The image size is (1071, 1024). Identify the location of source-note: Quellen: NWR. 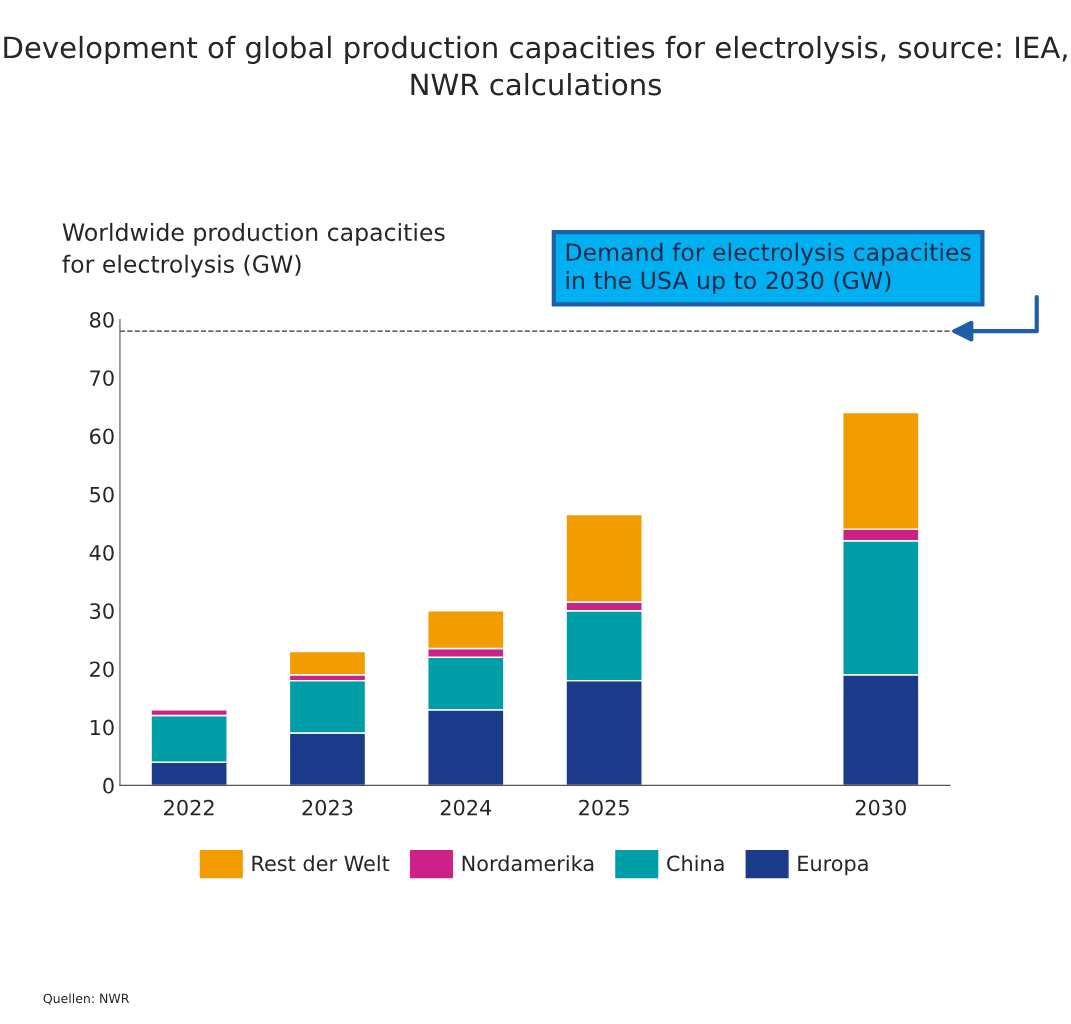
(86, 999).